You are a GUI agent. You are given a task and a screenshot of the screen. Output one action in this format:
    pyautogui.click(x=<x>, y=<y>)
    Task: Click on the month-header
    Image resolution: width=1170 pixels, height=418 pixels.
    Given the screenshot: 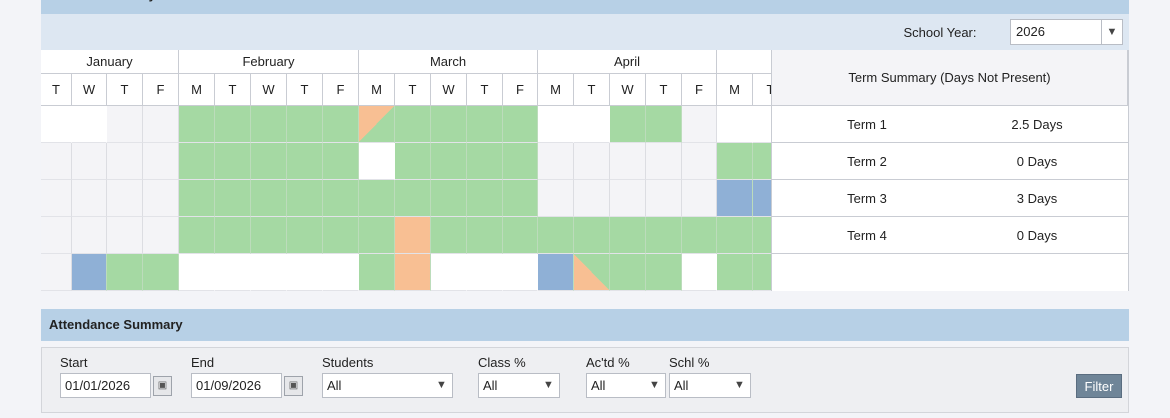 What is the action you would take?
    pyautogui.click(x=744, y=62)
    